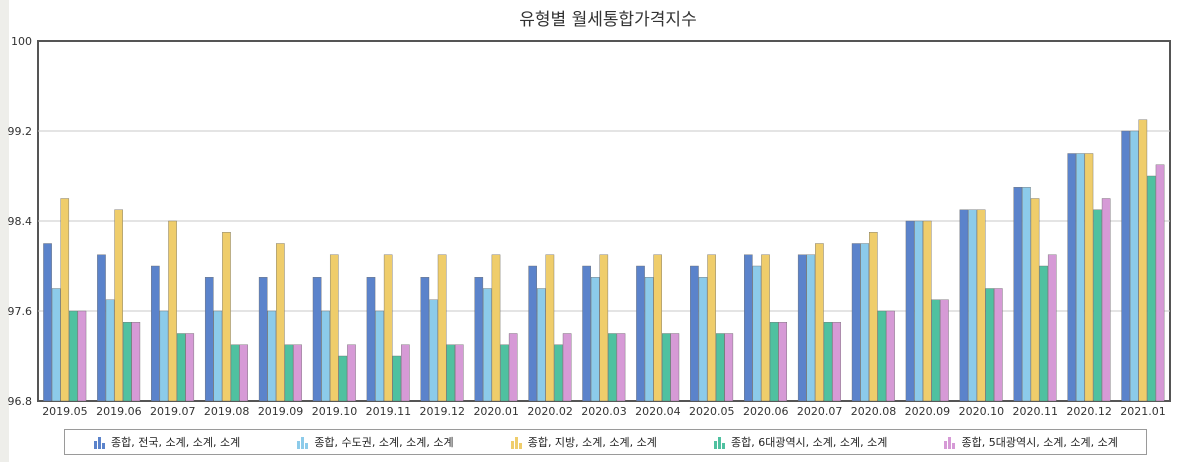 Image resolution: width=1191 pixels, height=462 pixels. Describe the element at coordinates (1143, 411) in the screenshot. I see `x-tick-label: 2021.01` at that location.